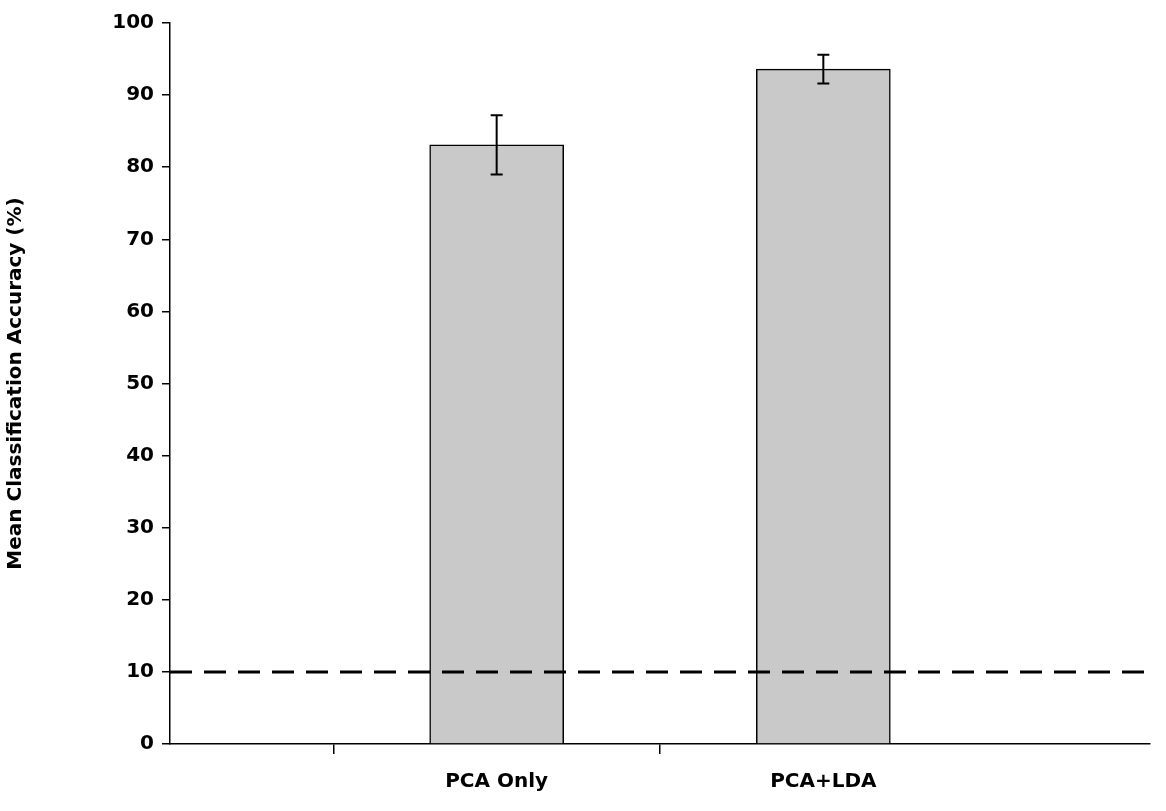 The width and height of the screenshot is (1166, 811). Describe the element at coordinates (140, 165) in the screenshot. I see `y-tick-label: 80` at that location.